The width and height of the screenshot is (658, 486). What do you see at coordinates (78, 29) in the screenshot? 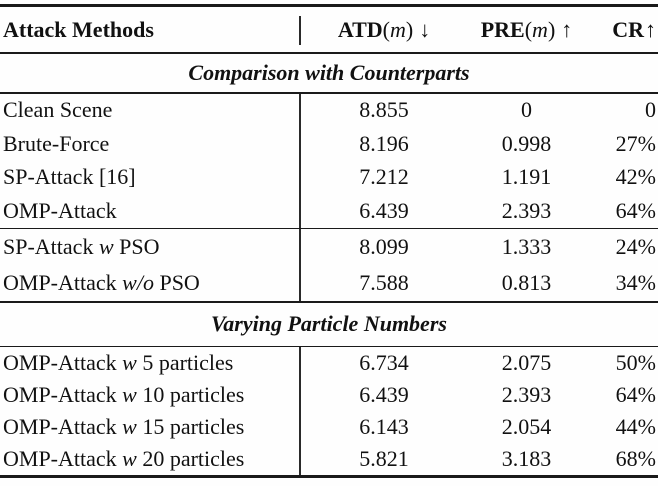
I see `col-header-method-label: Attack Methods` at bounding box center [78, 29].